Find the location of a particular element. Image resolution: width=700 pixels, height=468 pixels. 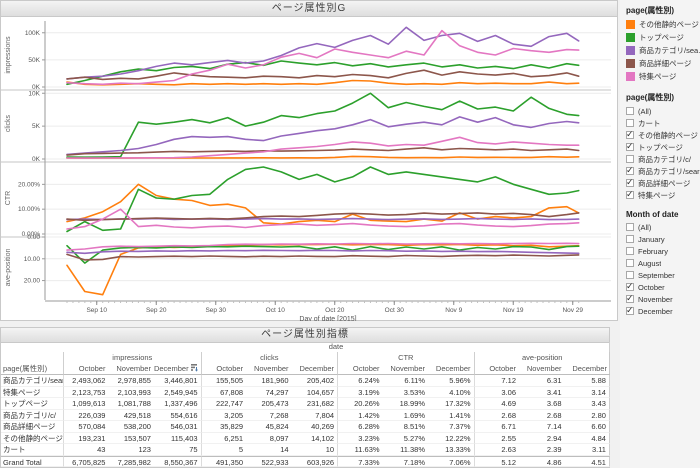

filter-item-label: October is located at coordinates (651, 287).